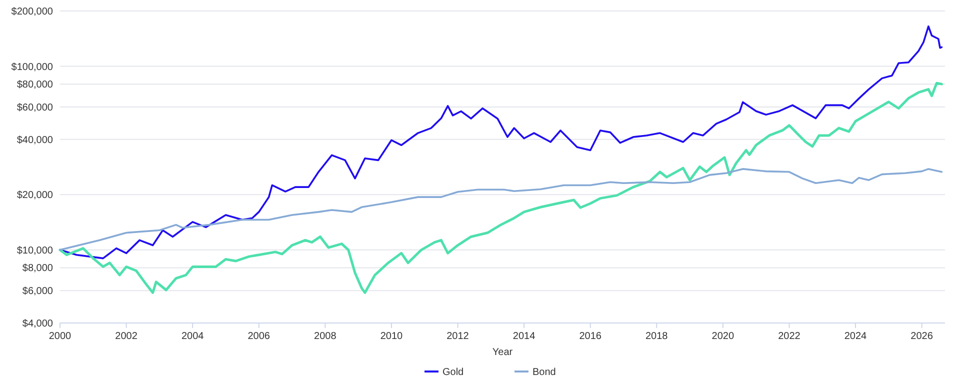 Image resolution: width=974 pixels, height=387 pixels. What do you see at coordinates (38, 324) in the screenshot?
I see `y-tick-label: $4,000` at bounding box center [38, 324].